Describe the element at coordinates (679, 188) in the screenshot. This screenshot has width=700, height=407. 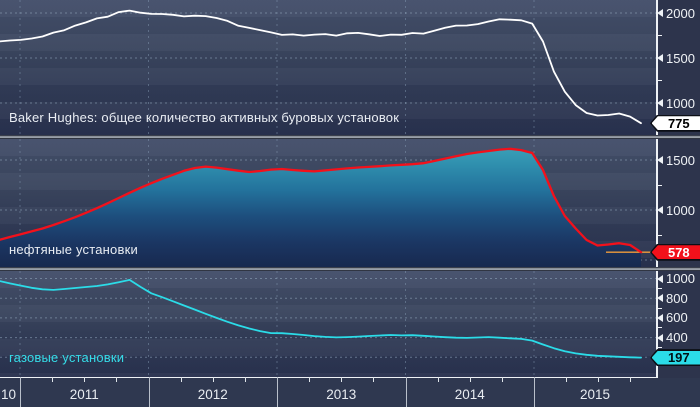
I see `y-axis-column` at that location.